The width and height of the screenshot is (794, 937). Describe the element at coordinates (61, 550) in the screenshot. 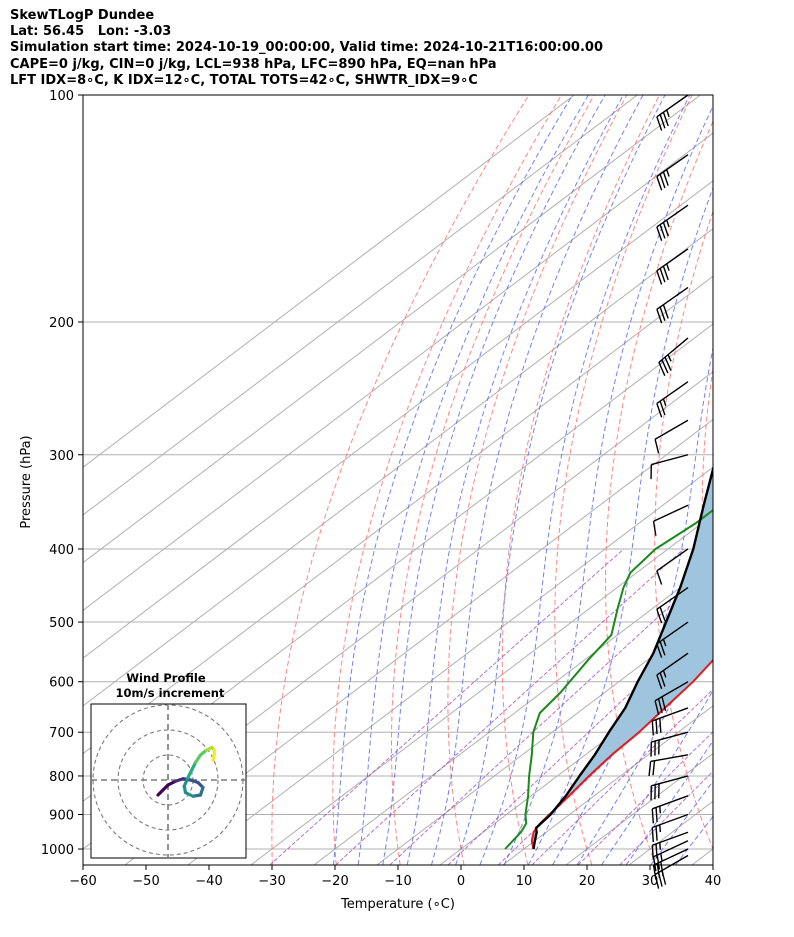

I see `y-tick-label: 400` at that location.